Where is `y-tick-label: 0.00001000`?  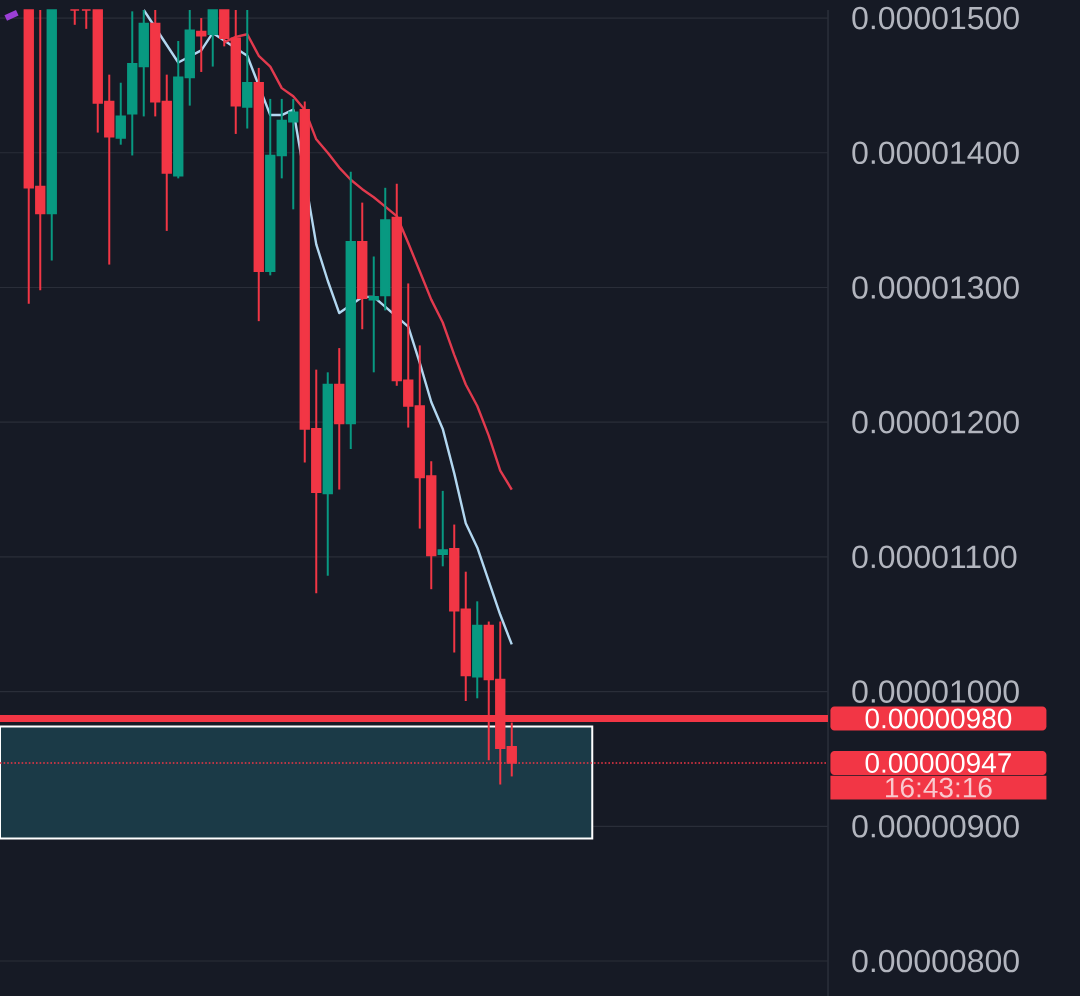
y-tick-label: 0.00001000 is located at coordinates (935, 691).